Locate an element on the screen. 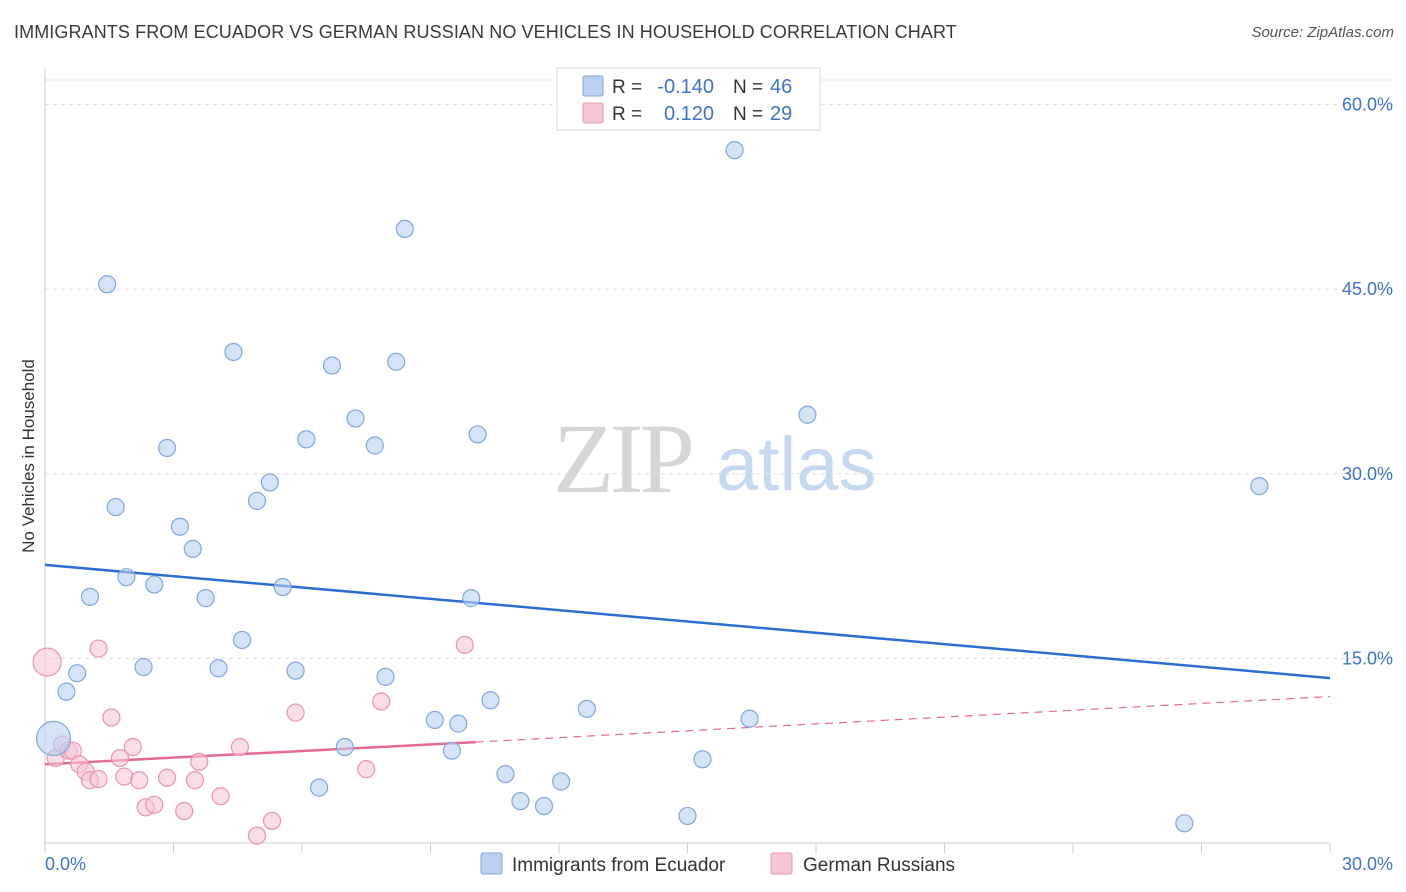 The height and width of the screenshot is (892, 1406). german-russians-points is located at coordinates (253, 740).